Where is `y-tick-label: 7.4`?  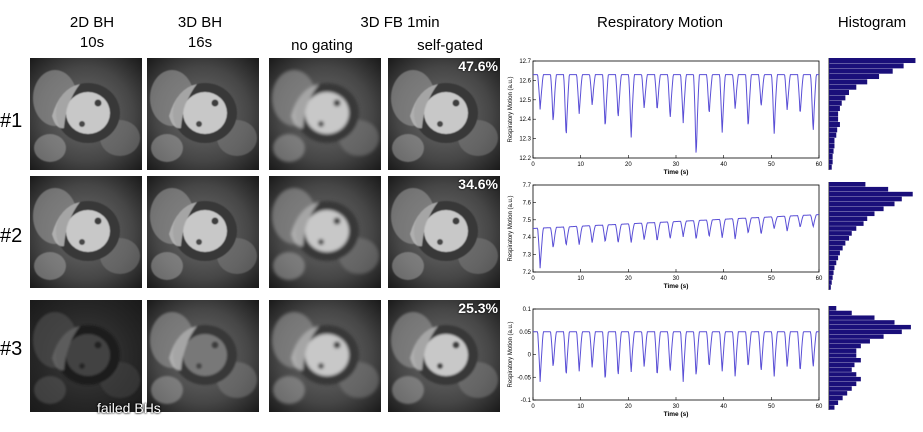
y-tick-label: 7.4 is located at coordinates (527, 238).